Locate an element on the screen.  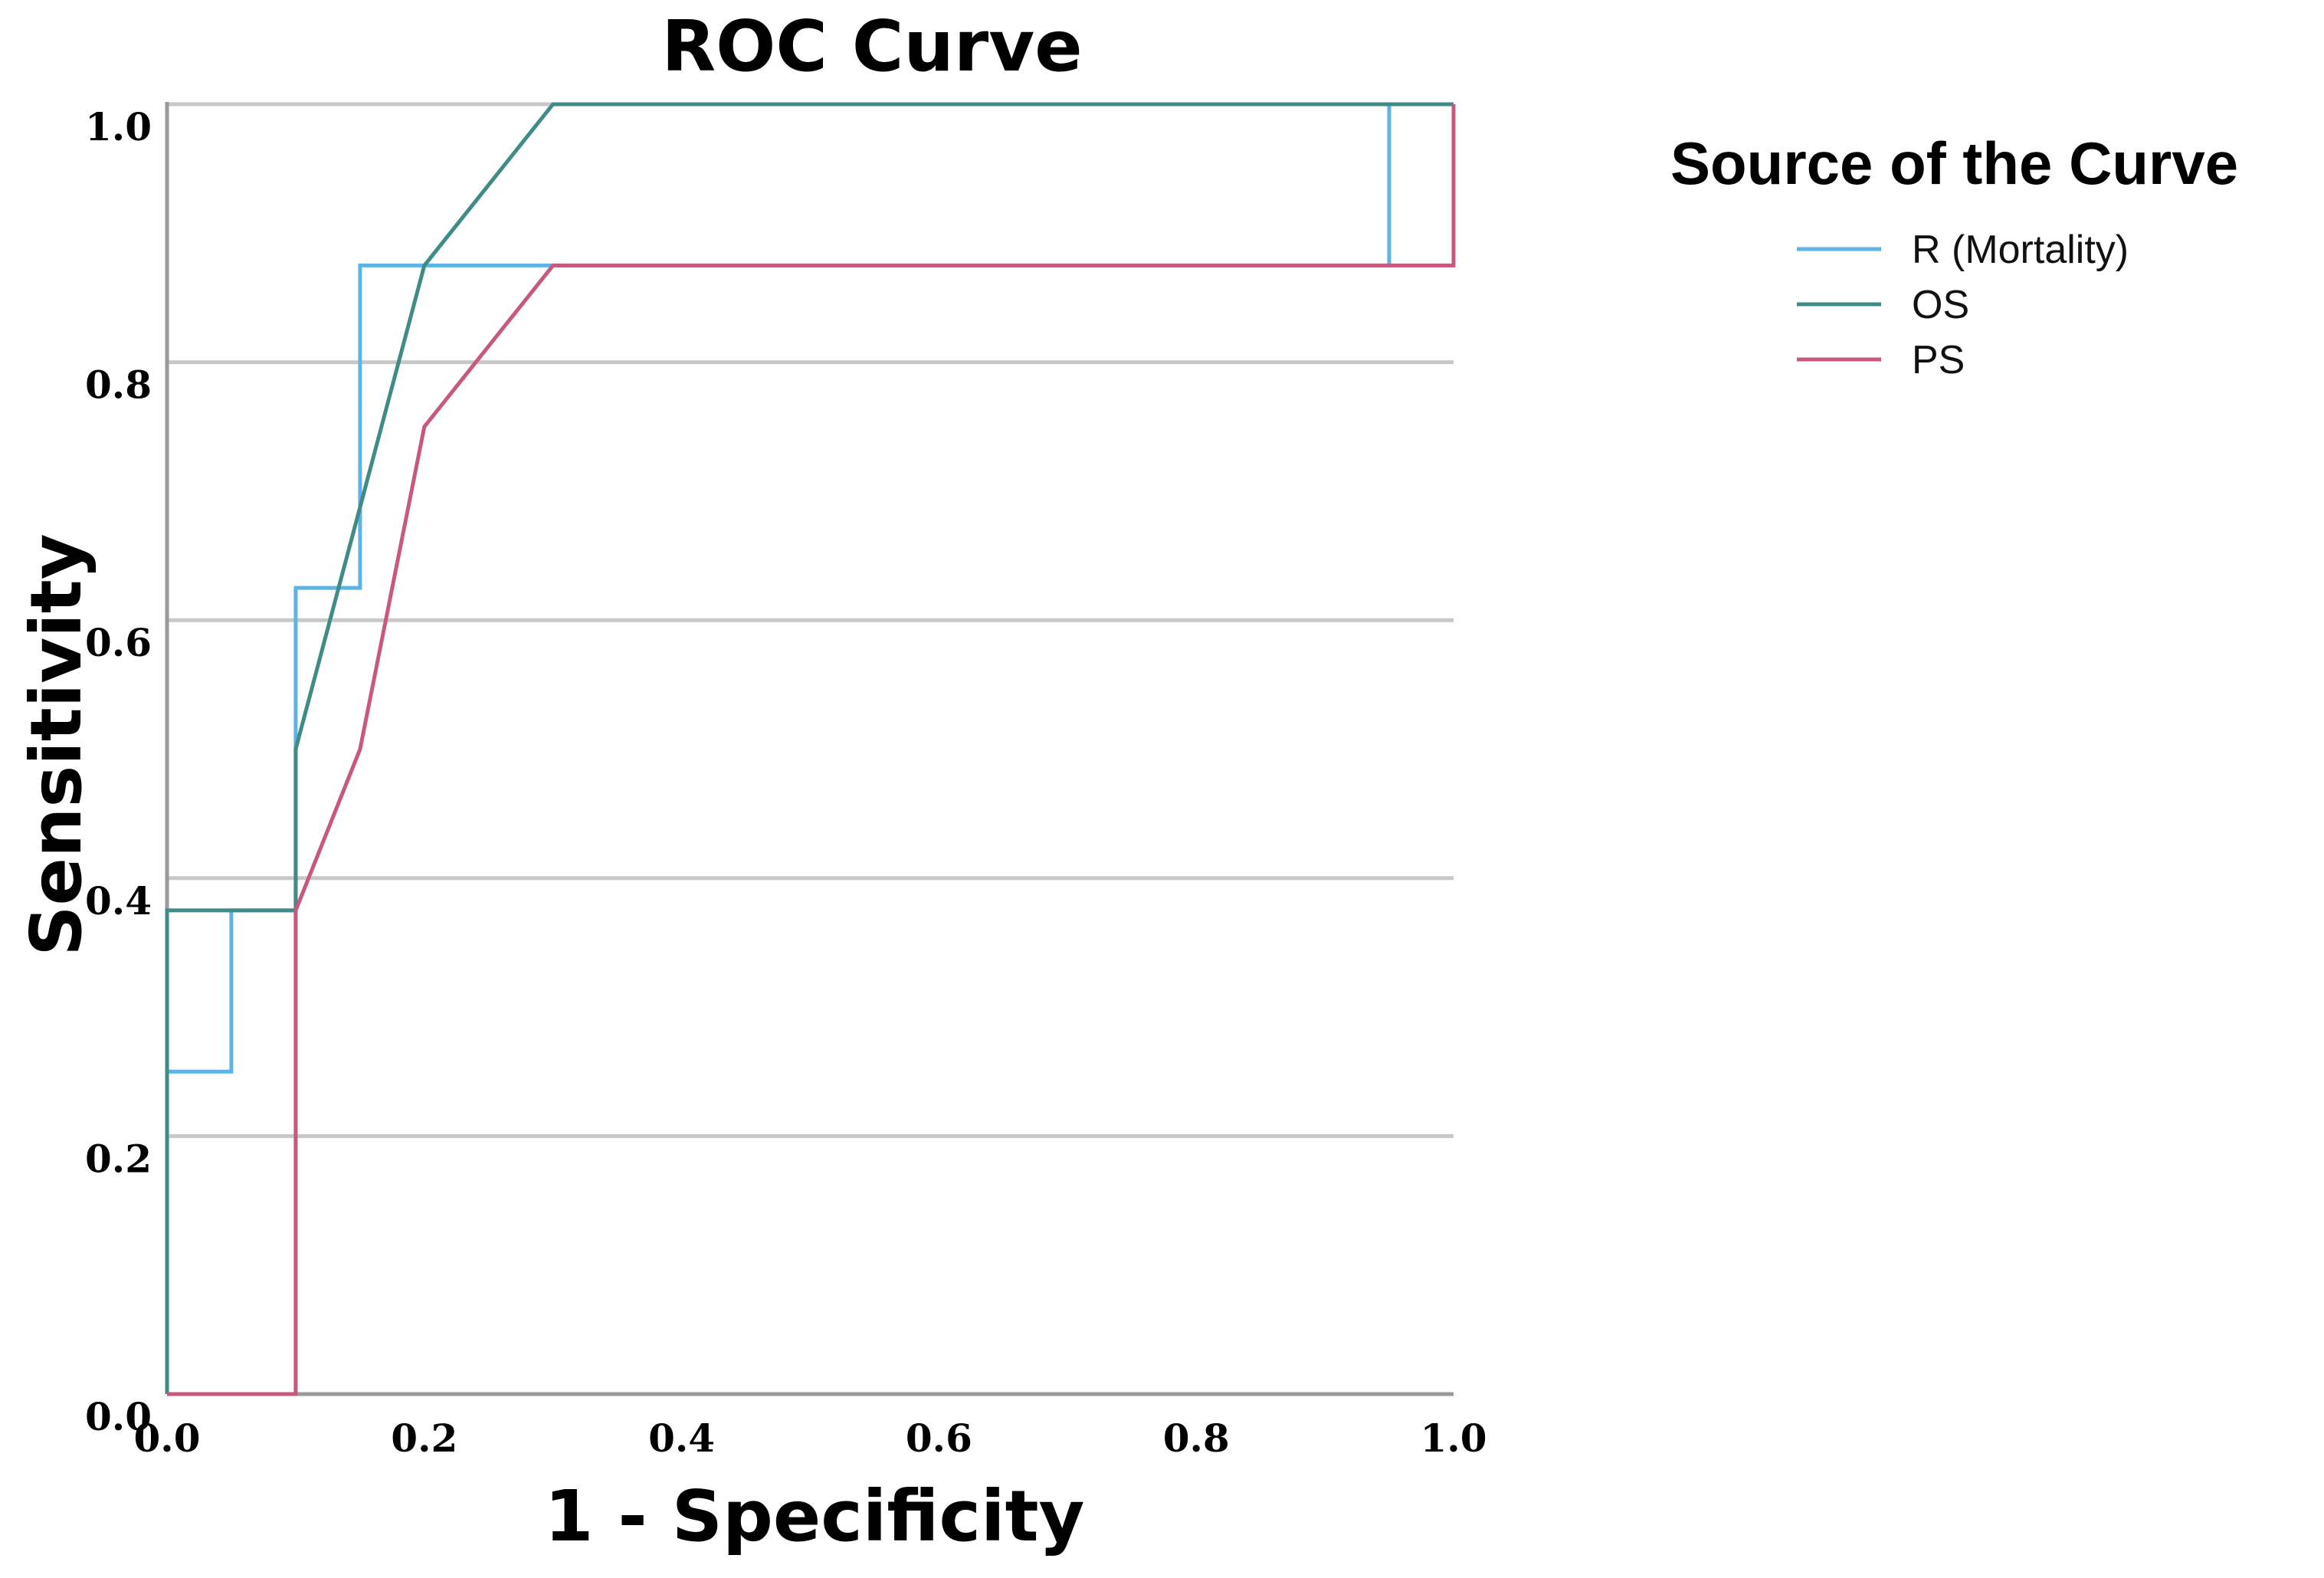
x-tick-label: 1.0 is located at coordinates (1454, 1438).